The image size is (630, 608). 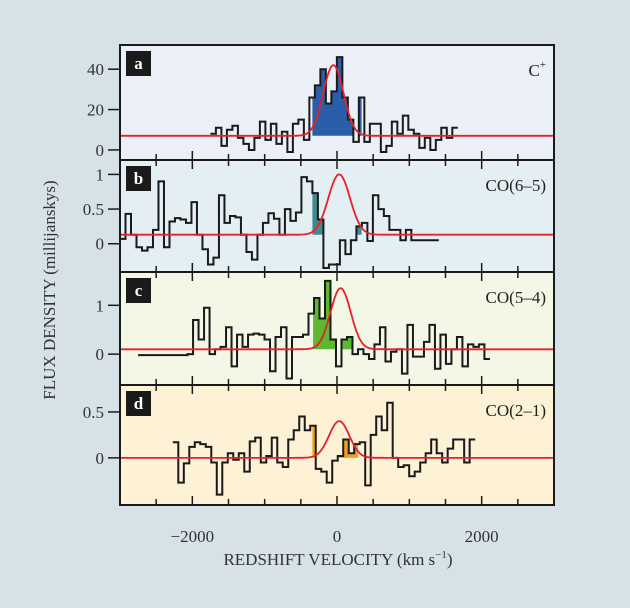 What do you see at coordinates (49, 289) in the screenshot?
I see `y-axis-title: FLUX DENSITY (millijanskys)` at bounding box center [49, 289].